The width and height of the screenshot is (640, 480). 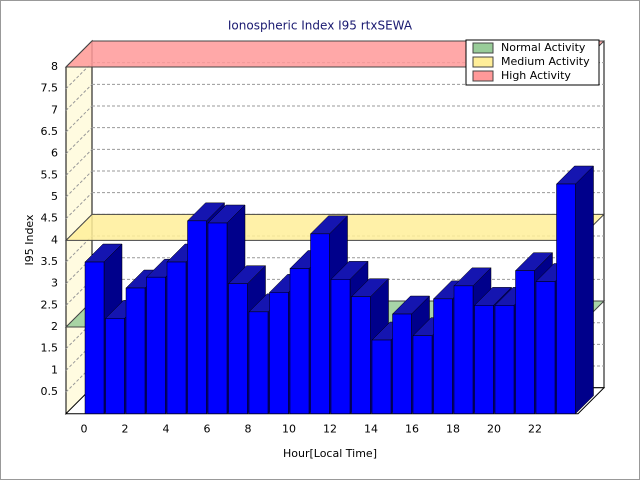 What do you see at coordinates (330, 453) in the screenshot?
I see `x-axis-title: Hour[Local Time]` at bounding box center [330, 453].